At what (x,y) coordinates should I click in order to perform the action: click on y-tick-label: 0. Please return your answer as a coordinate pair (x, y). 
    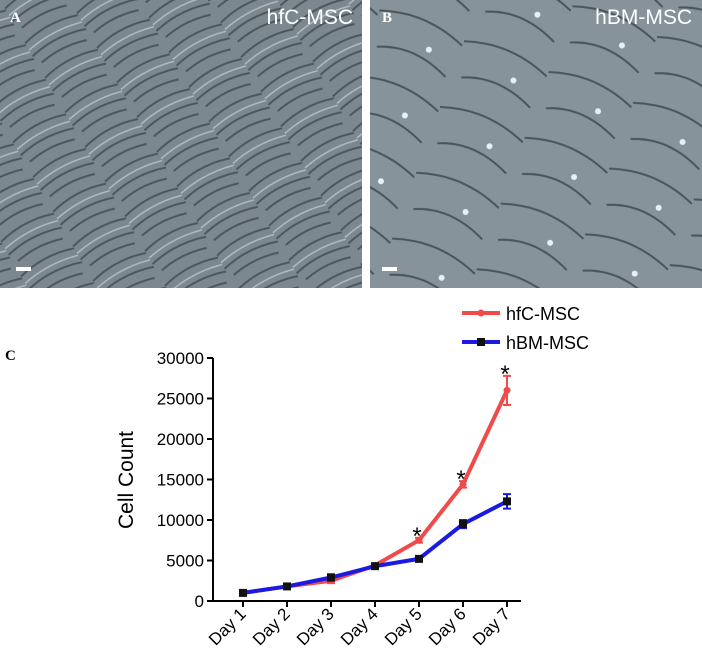
    Looking at the image, I should click on (199, 601).